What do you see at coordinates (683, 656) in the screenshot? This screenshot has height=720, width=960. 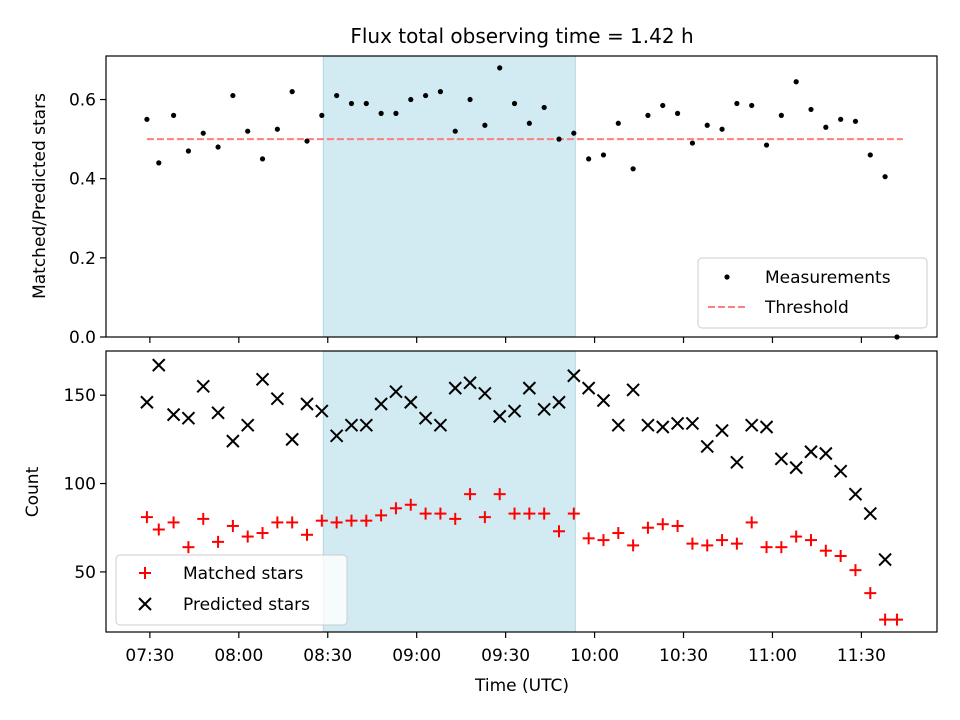 I see `x-tick-label: 10:30` at bounding box center [683, 656].